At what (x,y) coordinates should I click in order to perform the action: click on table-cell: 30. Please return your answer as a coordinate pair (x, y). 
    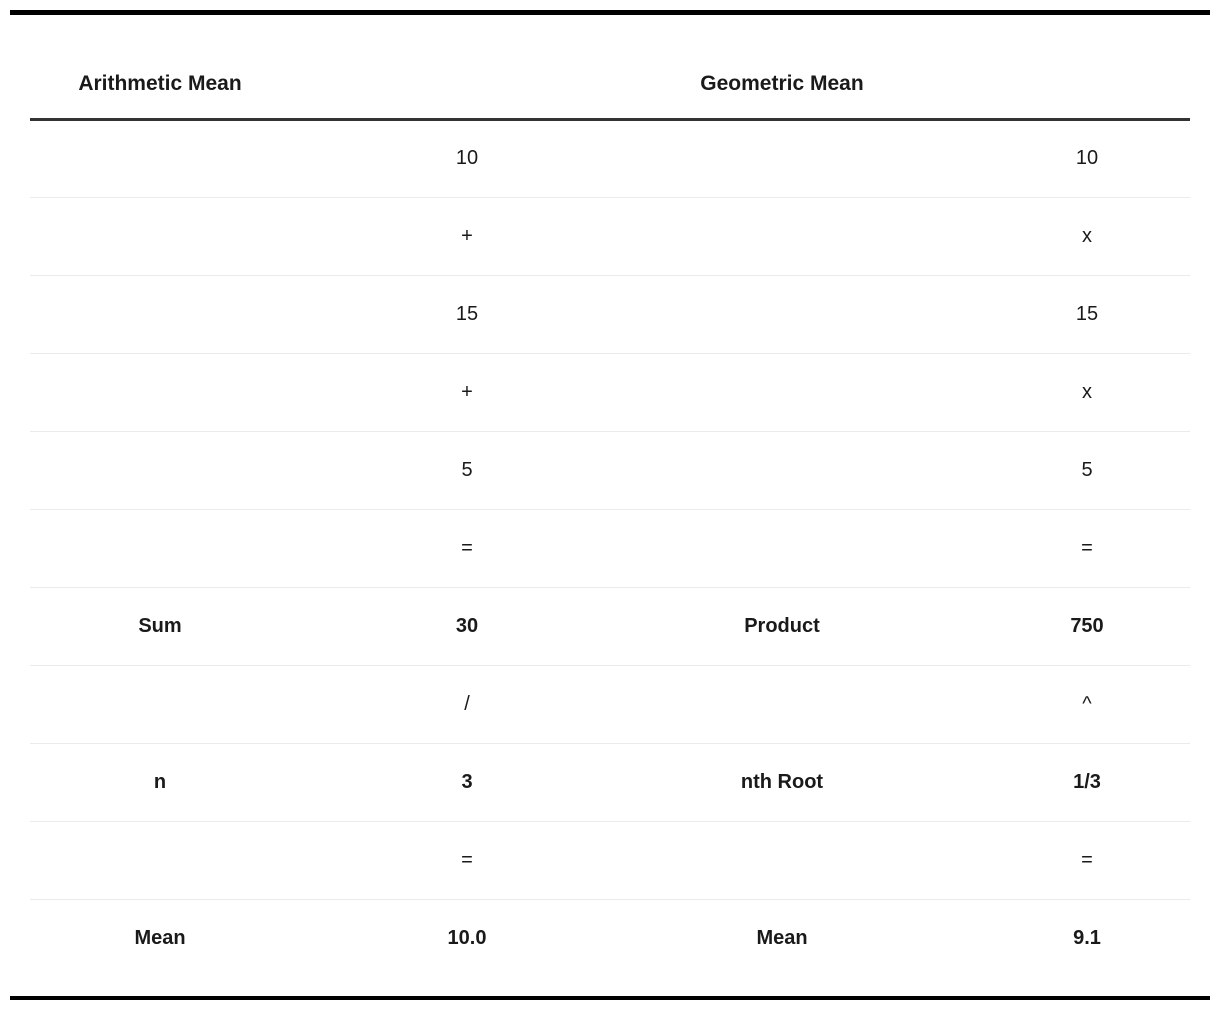
    Looking at the image, I should click on (469, 625).